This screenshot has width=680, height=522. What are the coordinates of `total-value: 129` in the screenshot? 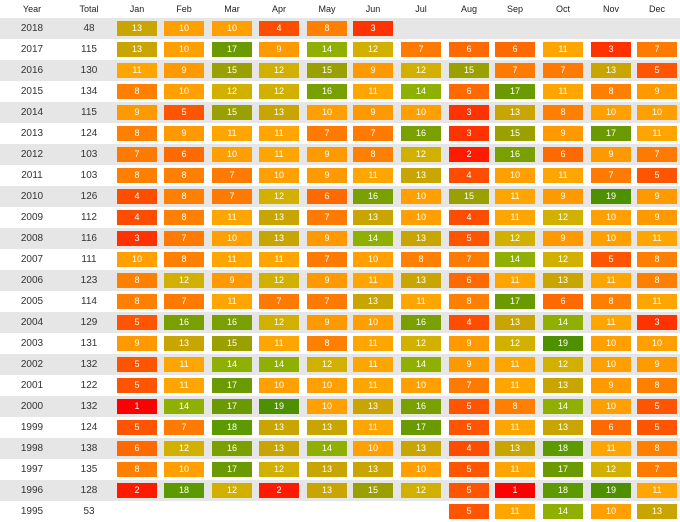 It's located at (89, 322).